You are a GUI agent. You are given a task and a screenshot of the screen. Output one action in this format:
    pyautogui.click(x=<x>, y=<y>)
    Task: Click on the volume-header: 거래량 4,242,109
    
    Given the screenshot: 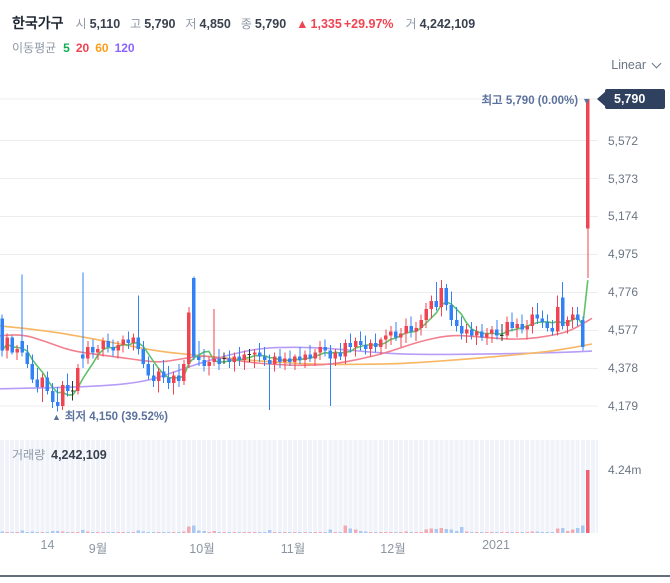 What is the action you would take?
    pyautogui.click(x=59, y=455)
    